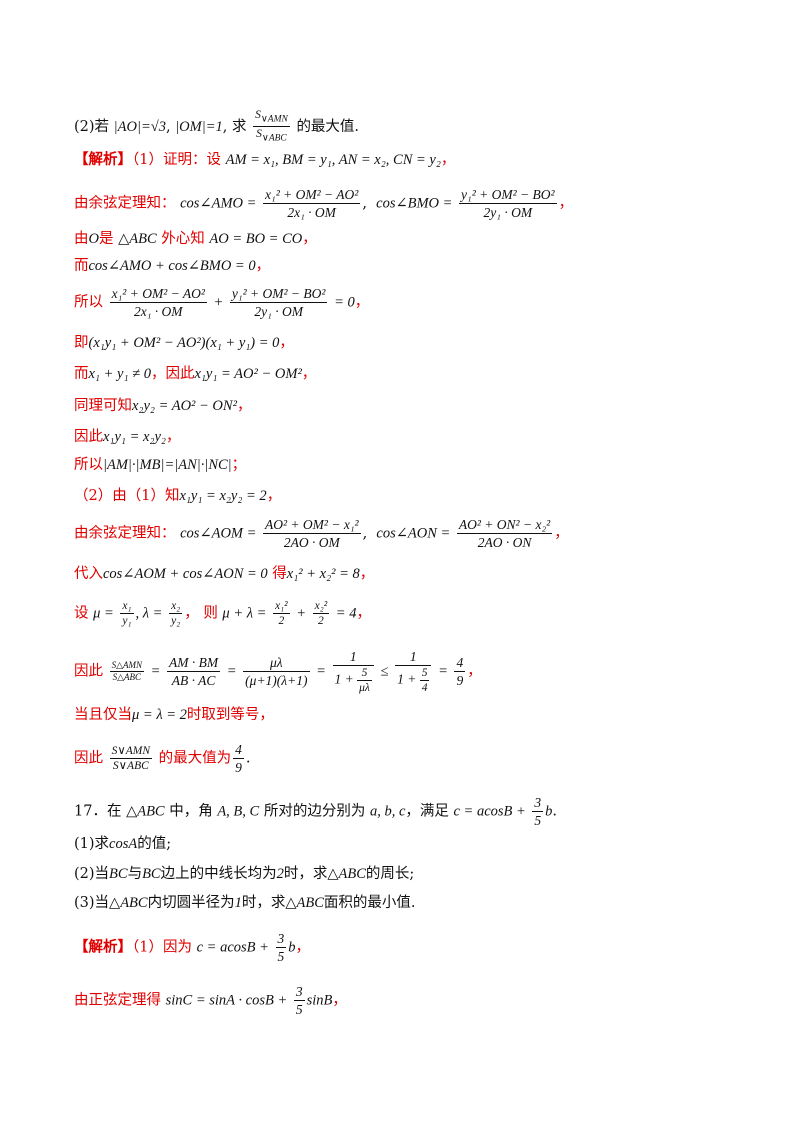 The height and width of the screenshot is (1132, 800). I want to click on solution-17-line-2: 由正弦定理得 sinC = sinA · cosB + 3 5 sinB，, so click(210, 1000).